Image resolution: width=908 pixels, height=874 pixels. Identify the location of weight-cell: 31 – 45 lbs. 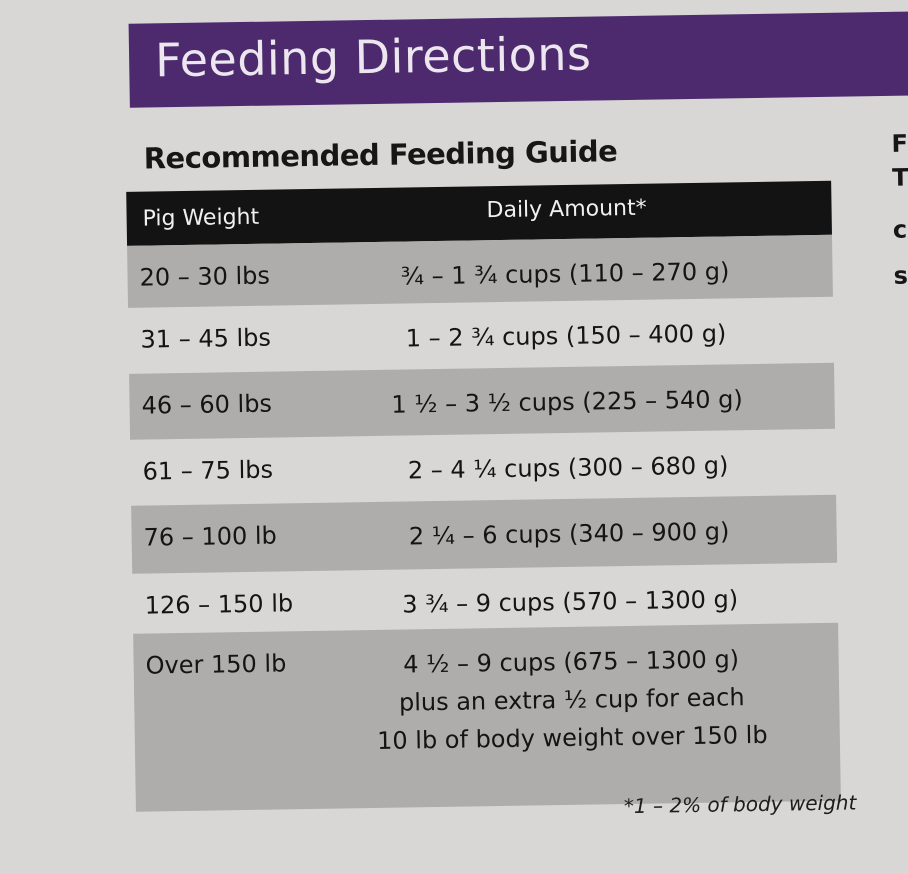
(206, 338).